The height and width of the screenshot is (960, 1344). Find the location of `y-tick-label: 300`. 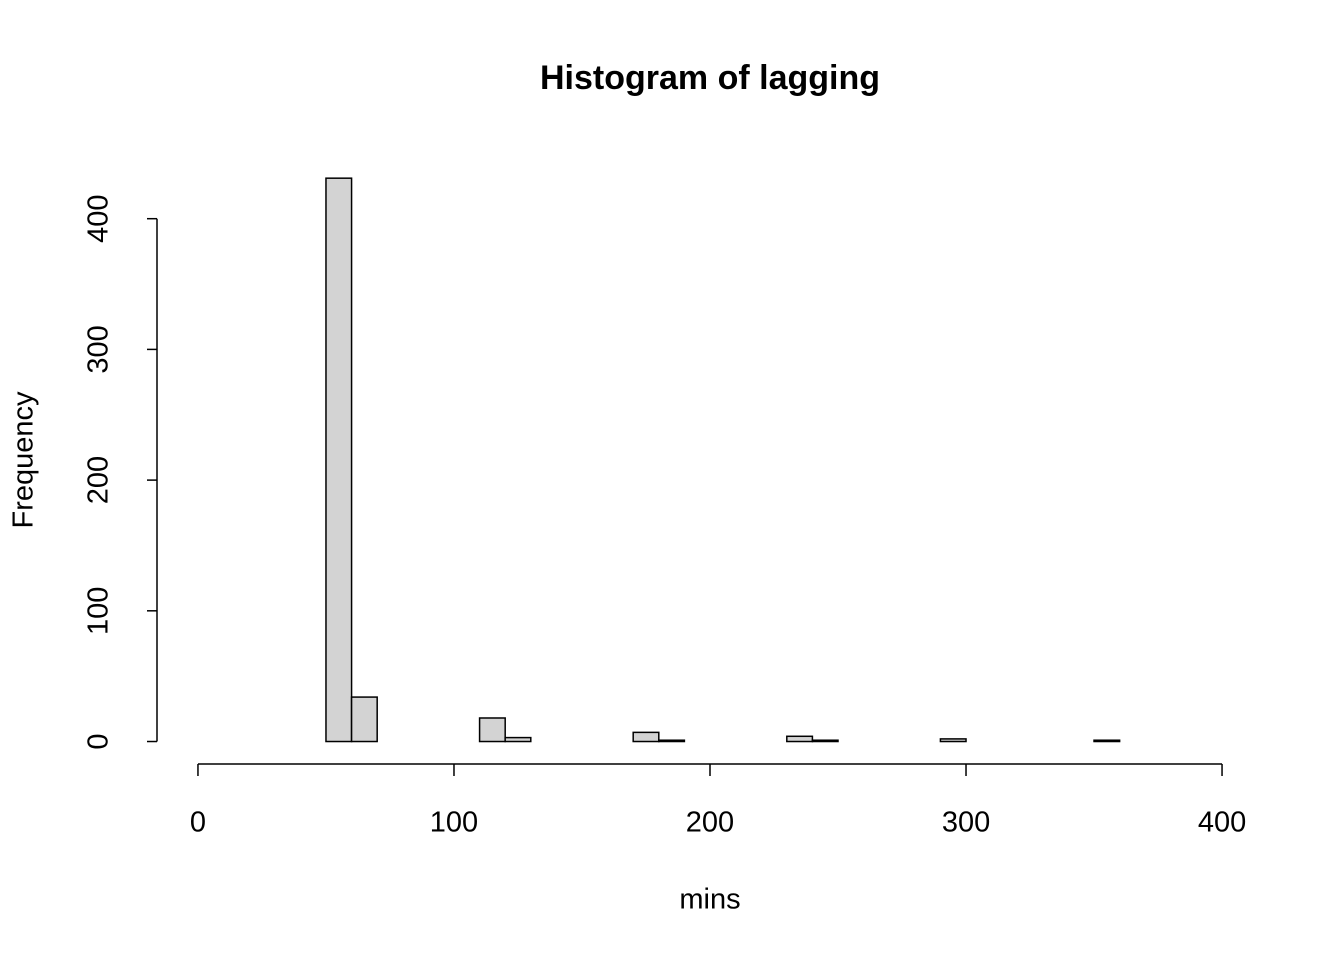

y-tick-label: 300 is located at coordinates (99, 349).